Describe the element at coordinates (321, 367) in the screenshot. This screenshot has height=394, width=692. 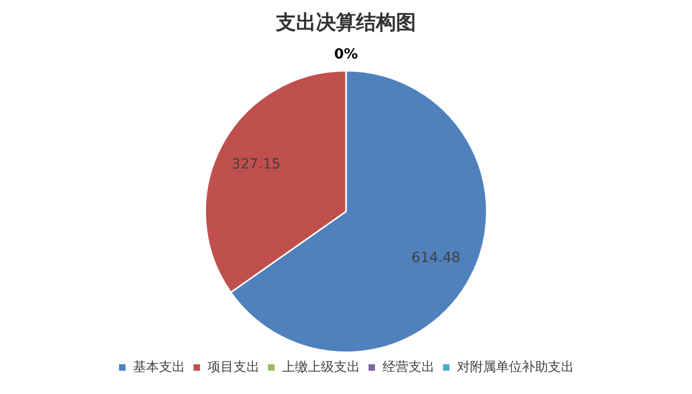
I see `legend-label: 上缴上级支出` at that location.